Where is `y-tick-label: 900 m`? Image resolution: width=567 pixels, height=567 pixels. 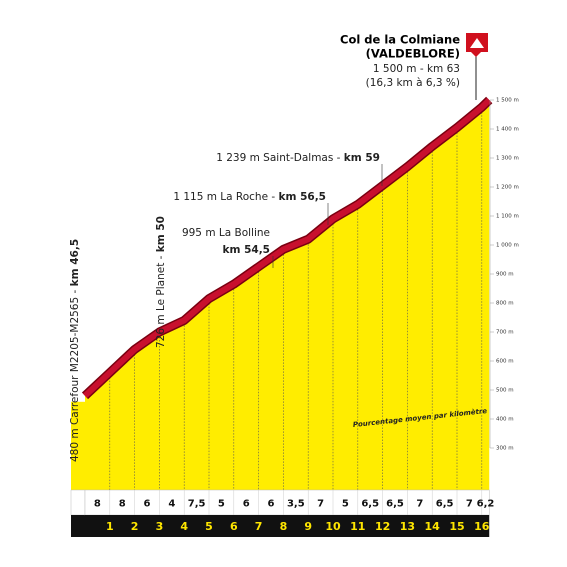
y-tick-label: 900 m is located at coordinates (505, 275).